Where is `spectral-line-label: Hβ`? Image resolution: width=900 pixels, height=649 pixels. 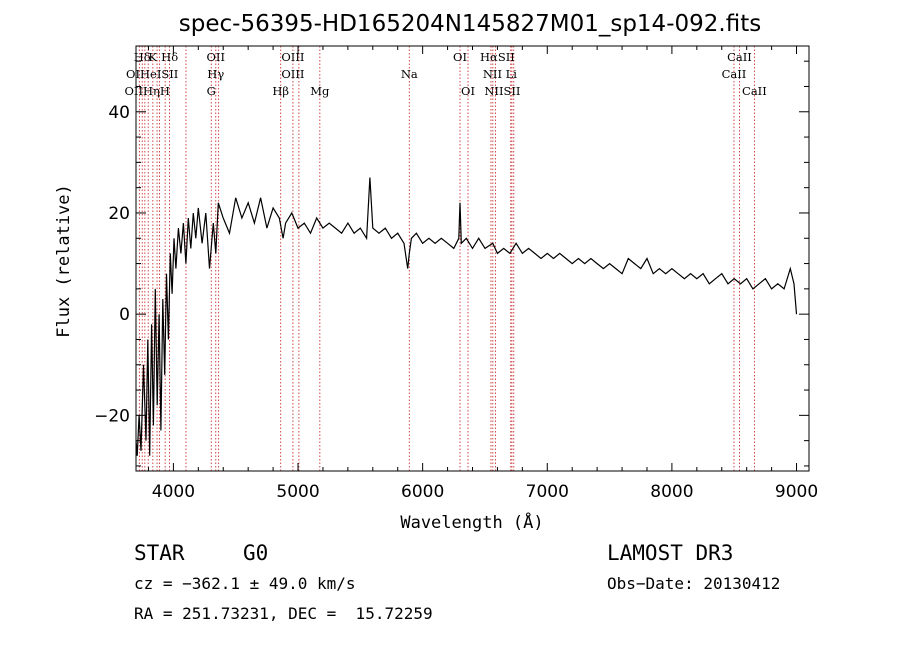 spectral-line-label: Hβ is located at coordinates (280, 91).